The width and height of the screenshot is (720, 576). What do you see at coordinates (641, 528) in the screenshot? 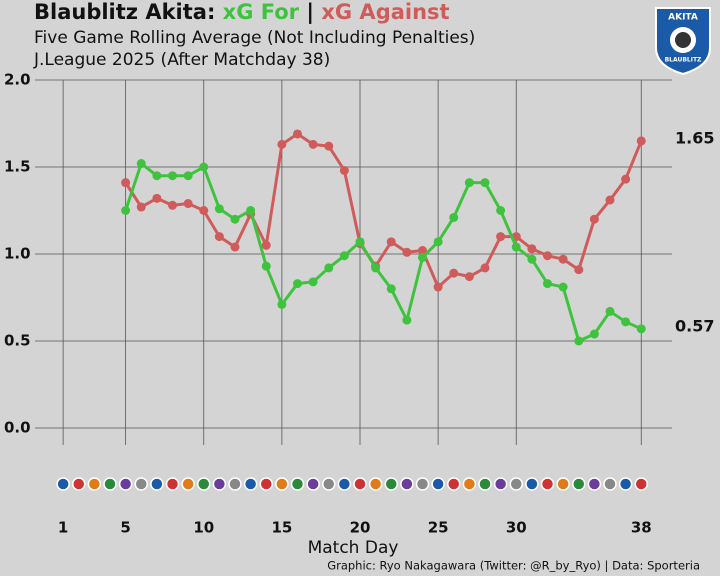
I see `x-tick-label: 38` at bounding box center [641, 528].